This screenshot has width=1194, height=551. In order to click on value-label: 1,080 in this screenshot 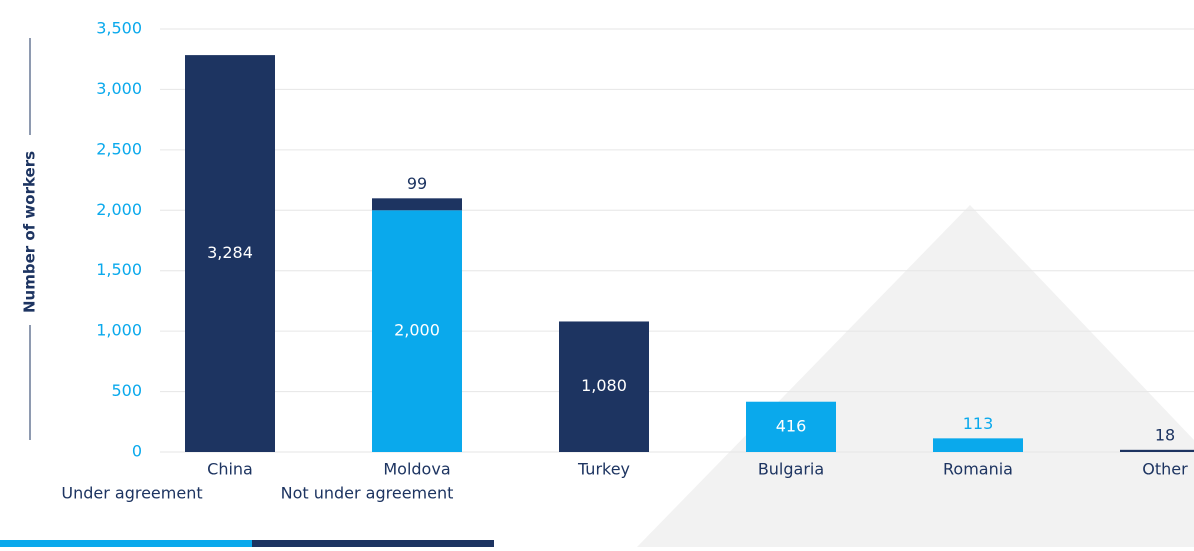, I will do `click(604, 385)`.